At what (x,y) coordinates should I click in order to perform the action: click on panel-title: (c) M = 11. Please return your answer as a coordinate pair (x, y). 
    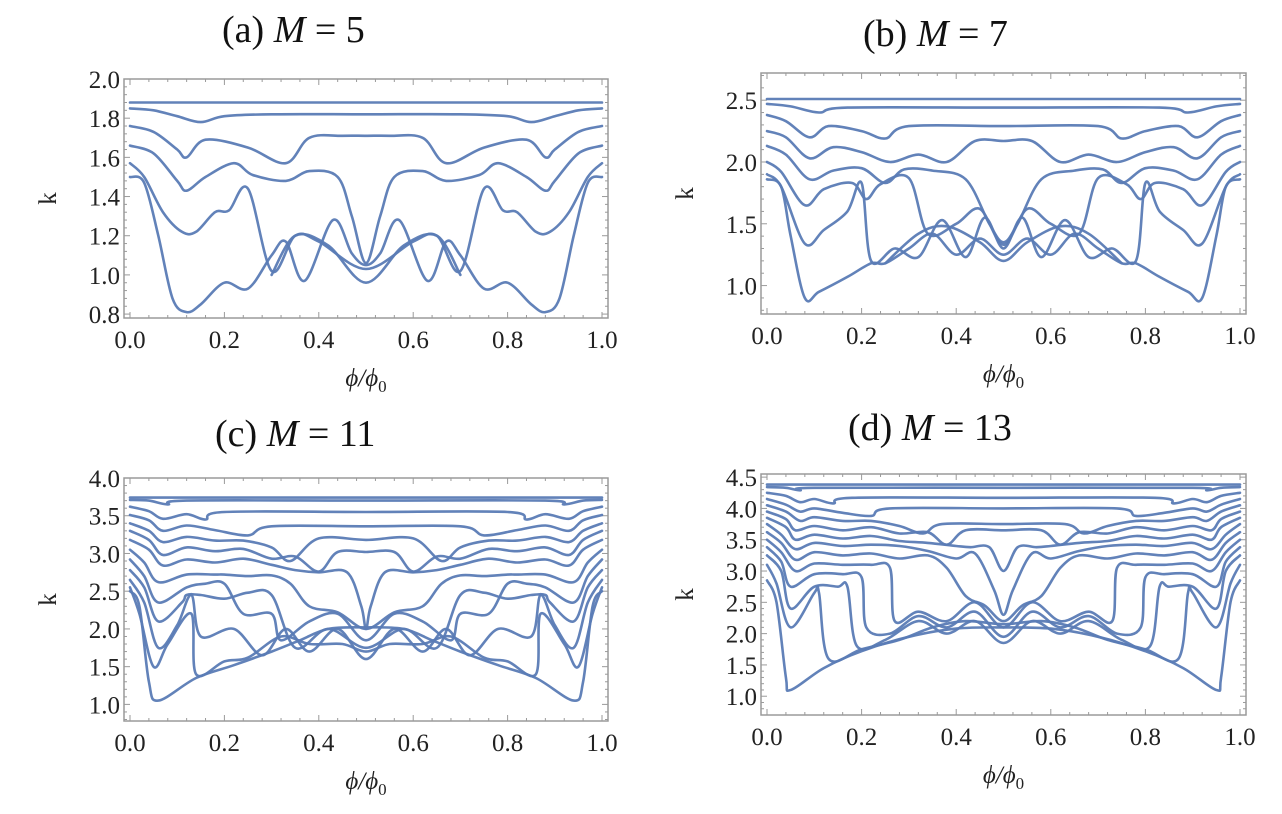
    Looking at the image, I should click on (295, 434).